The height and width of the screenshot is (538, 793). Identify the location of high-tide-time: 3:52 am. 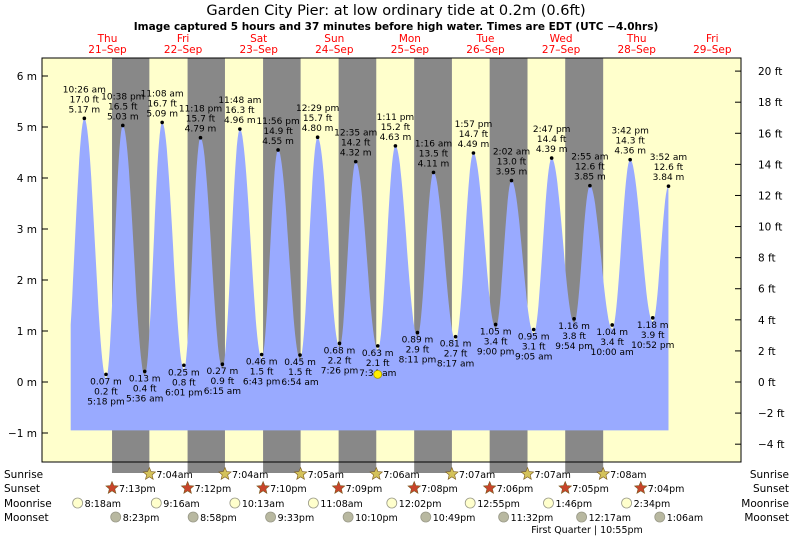
(668, 158).